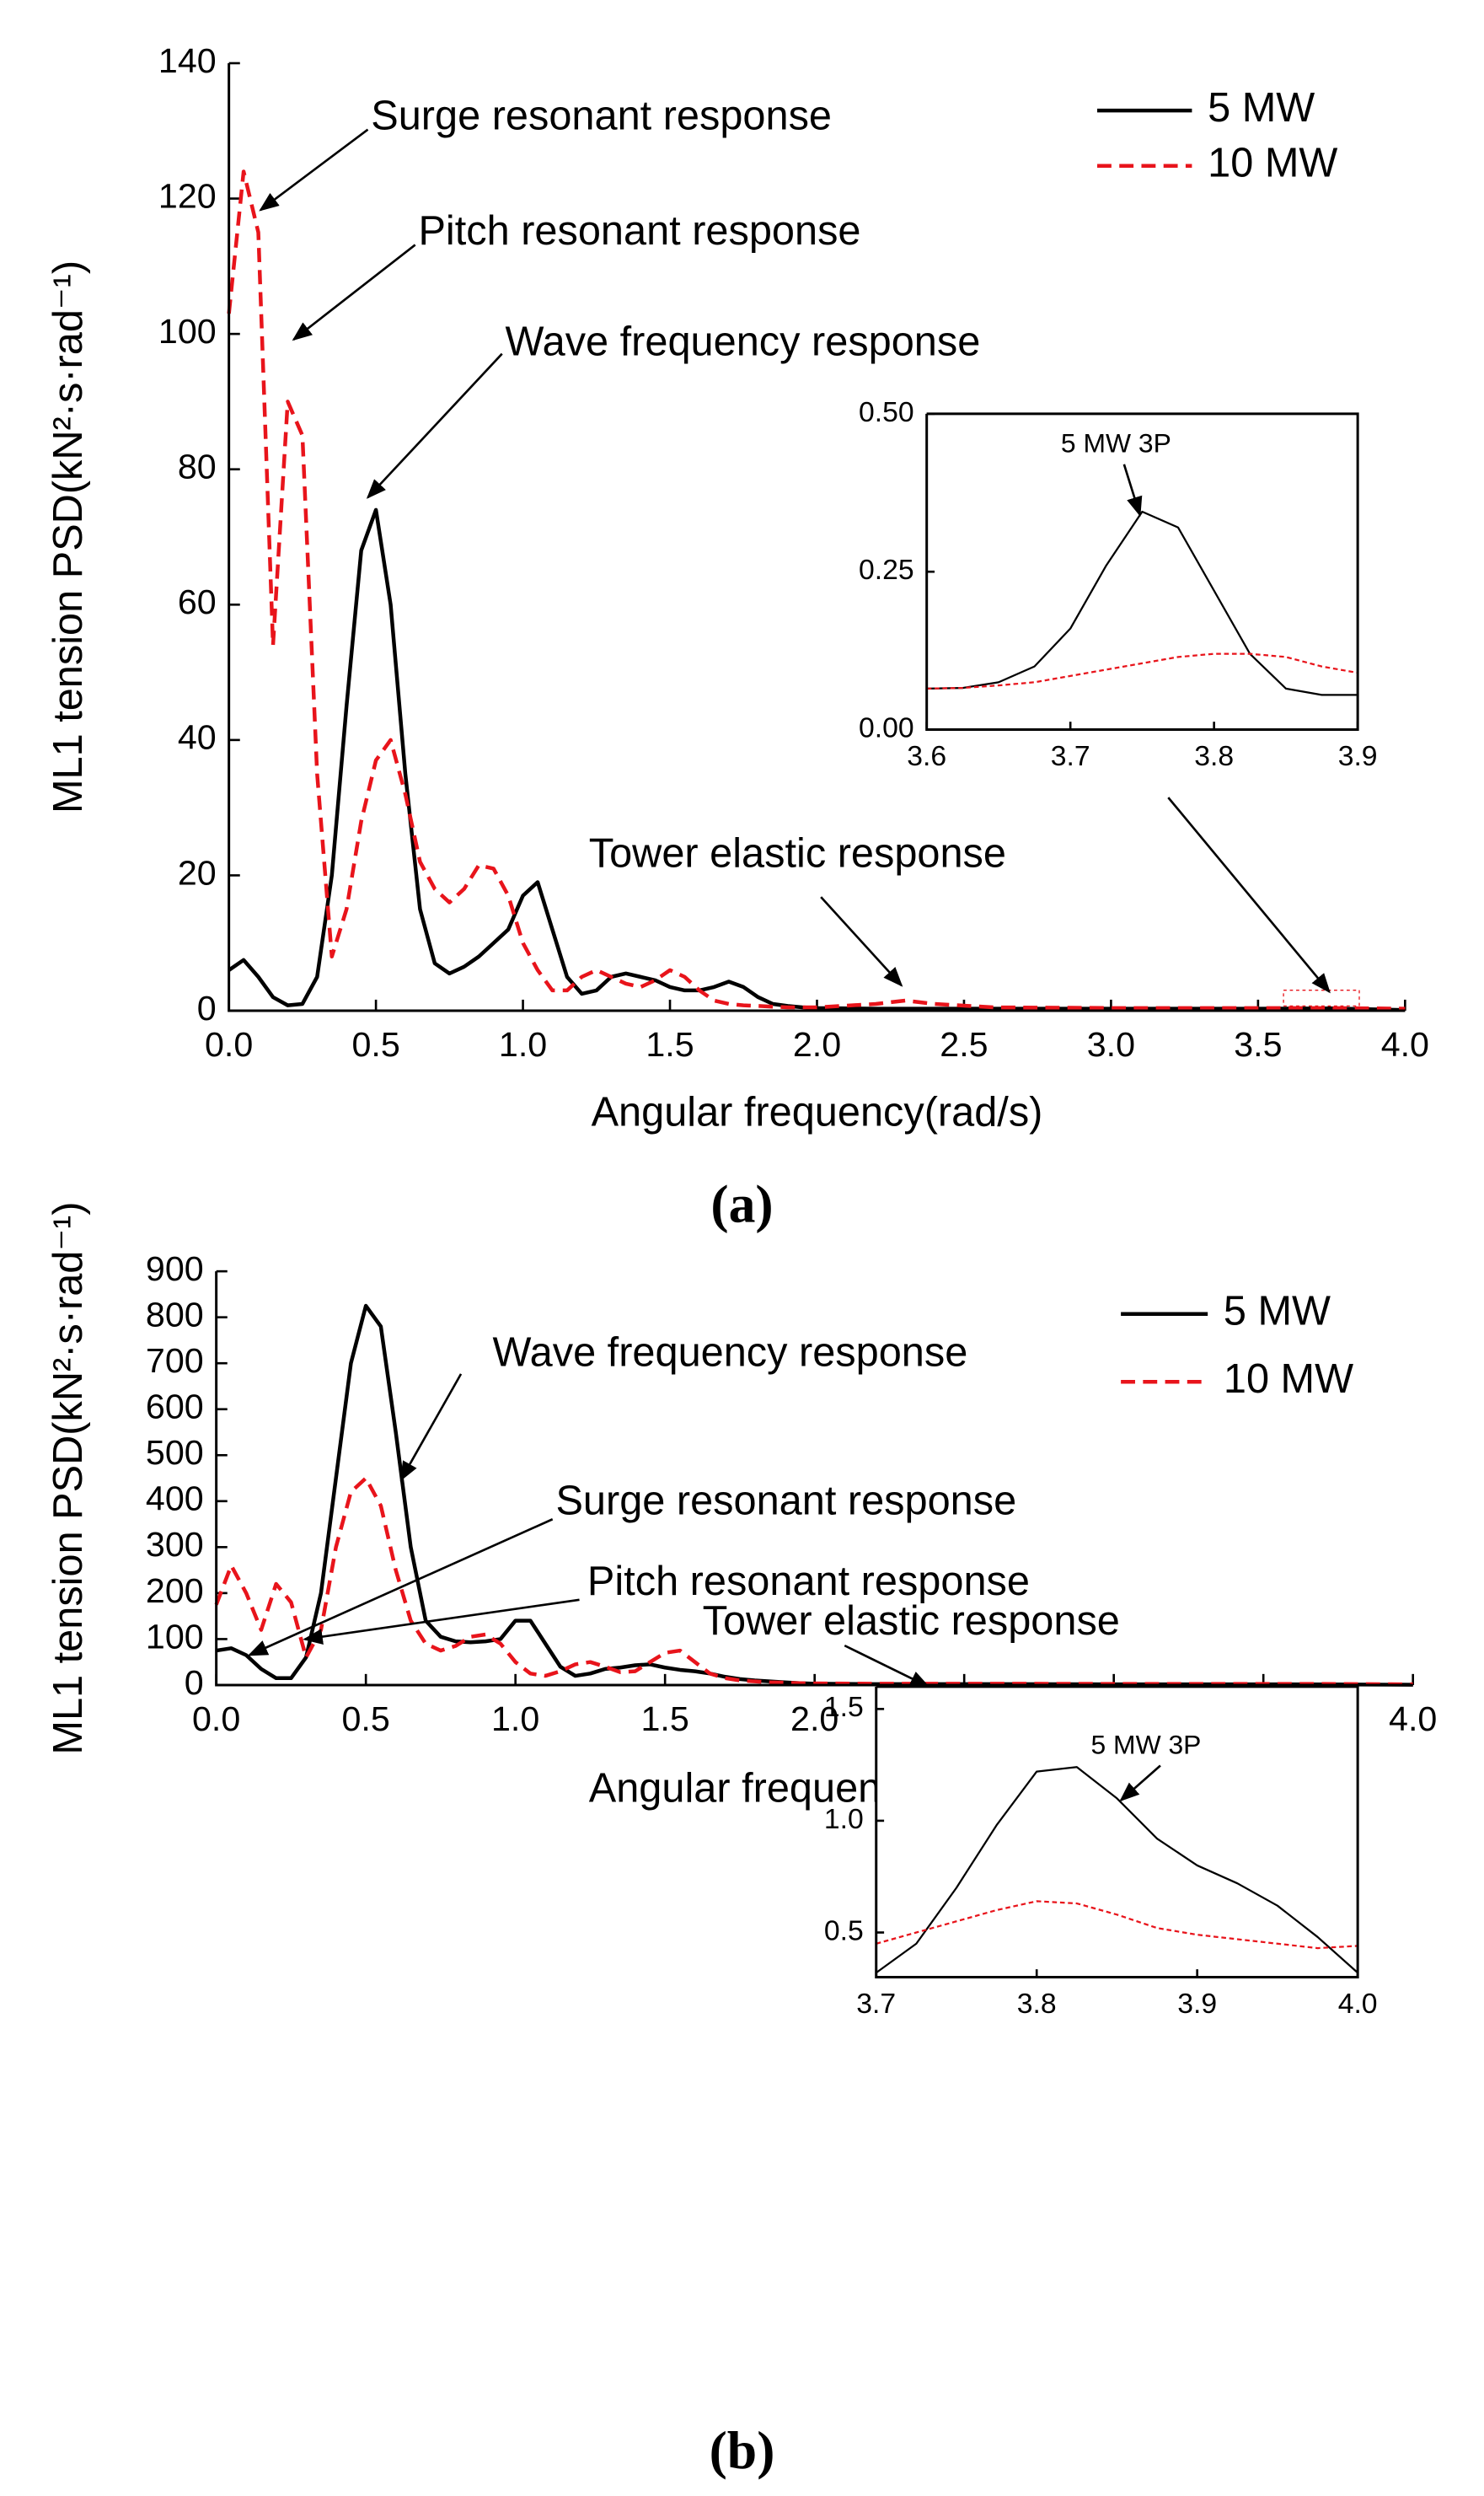 The image size is (1484, 2496). I want to click on y-tick-label: 40, so click(197, 737).